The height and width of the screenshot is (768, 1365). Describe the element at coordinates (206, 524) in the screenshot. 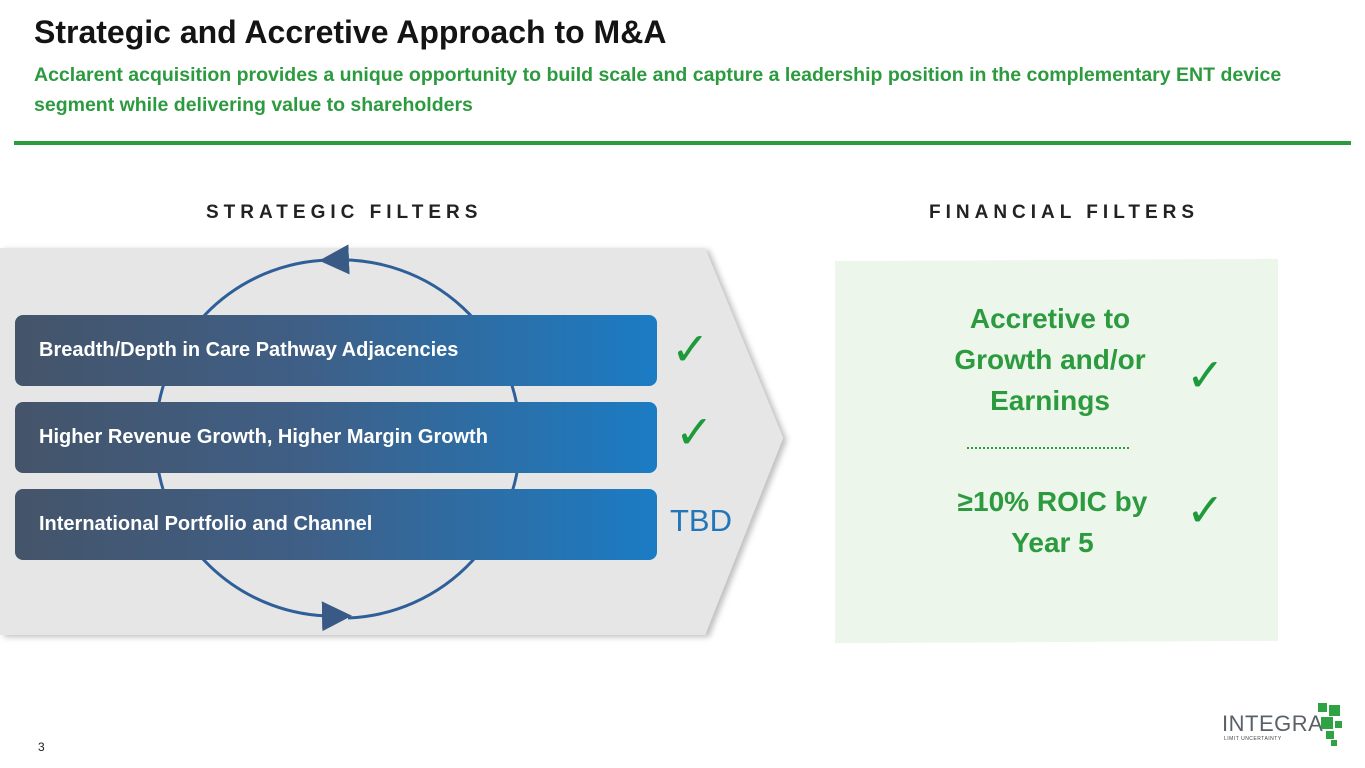

I see `filter-label: International Portfolio and Channel` at that location.